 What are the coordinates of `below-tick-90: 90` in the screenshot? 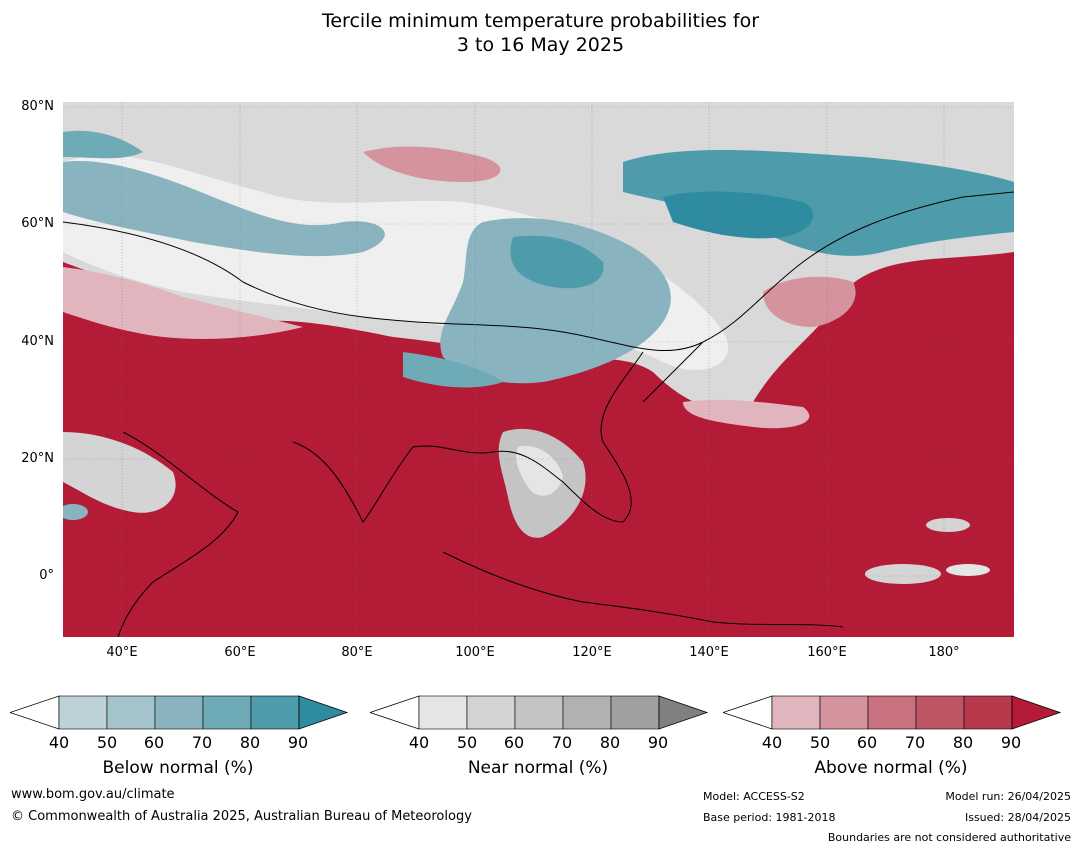 It's located at (298, 742).